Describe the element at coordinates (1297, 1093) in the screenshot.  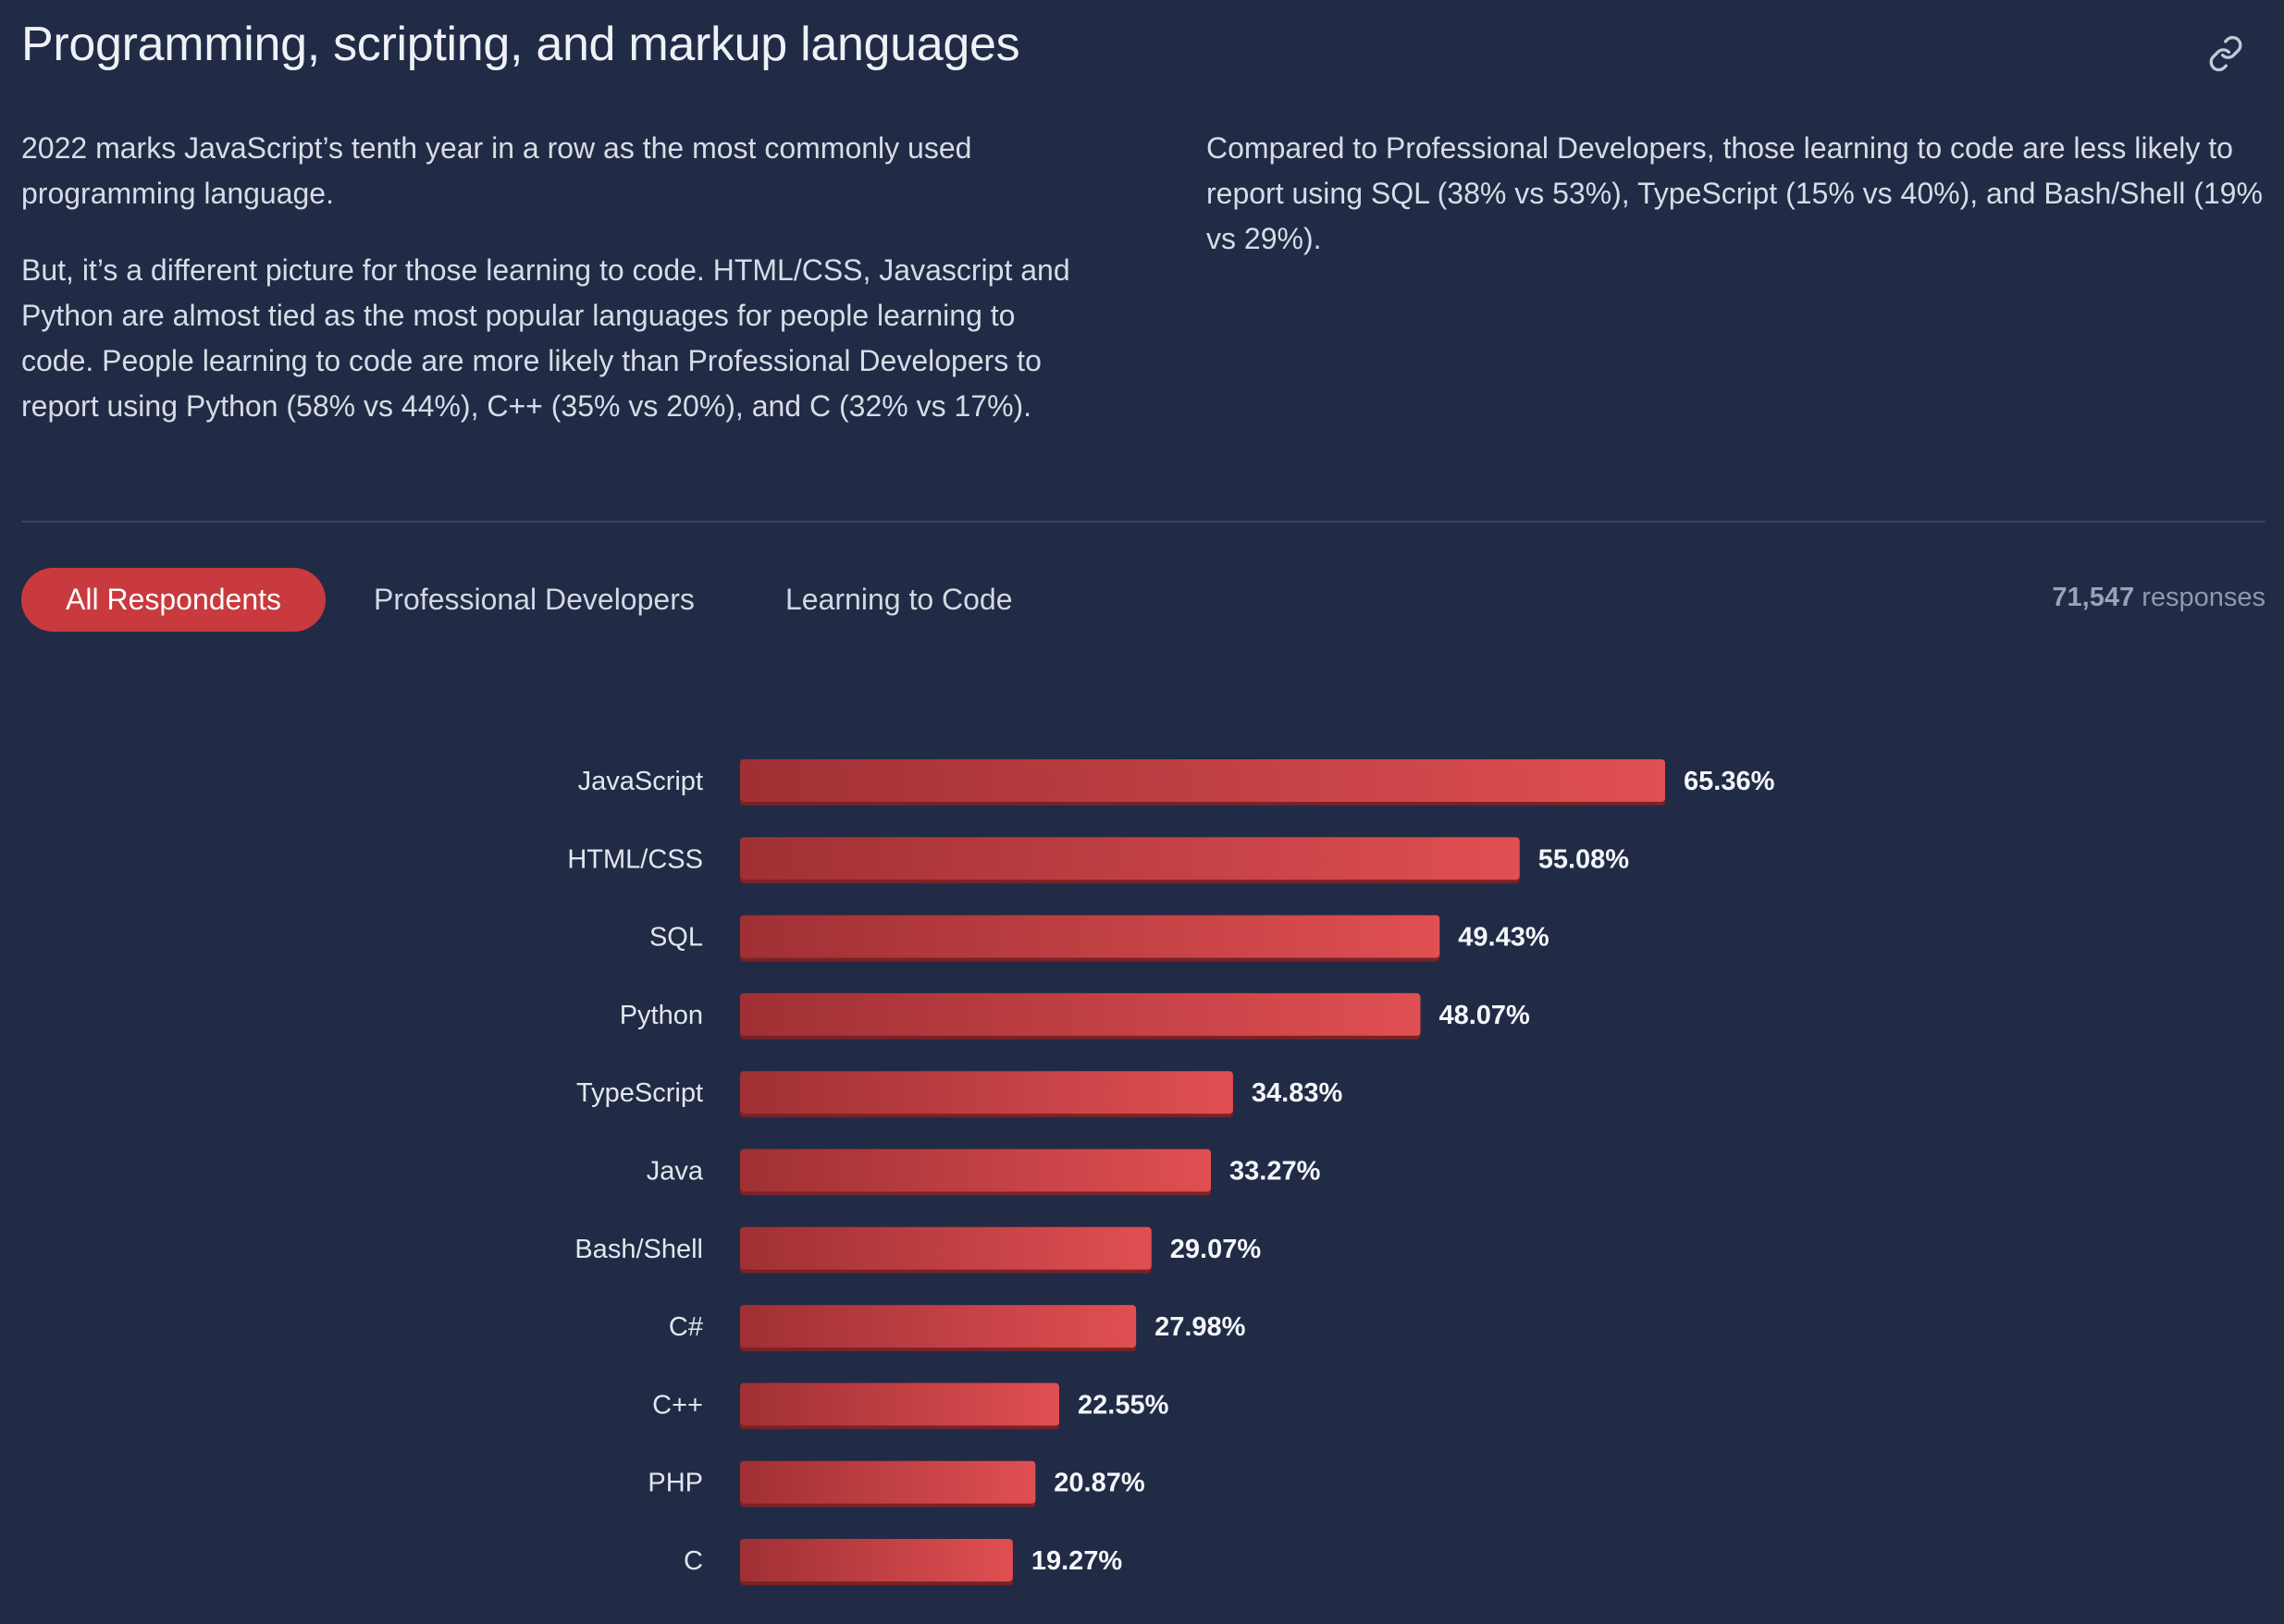
I see `value-label: 34.83%` at that location.